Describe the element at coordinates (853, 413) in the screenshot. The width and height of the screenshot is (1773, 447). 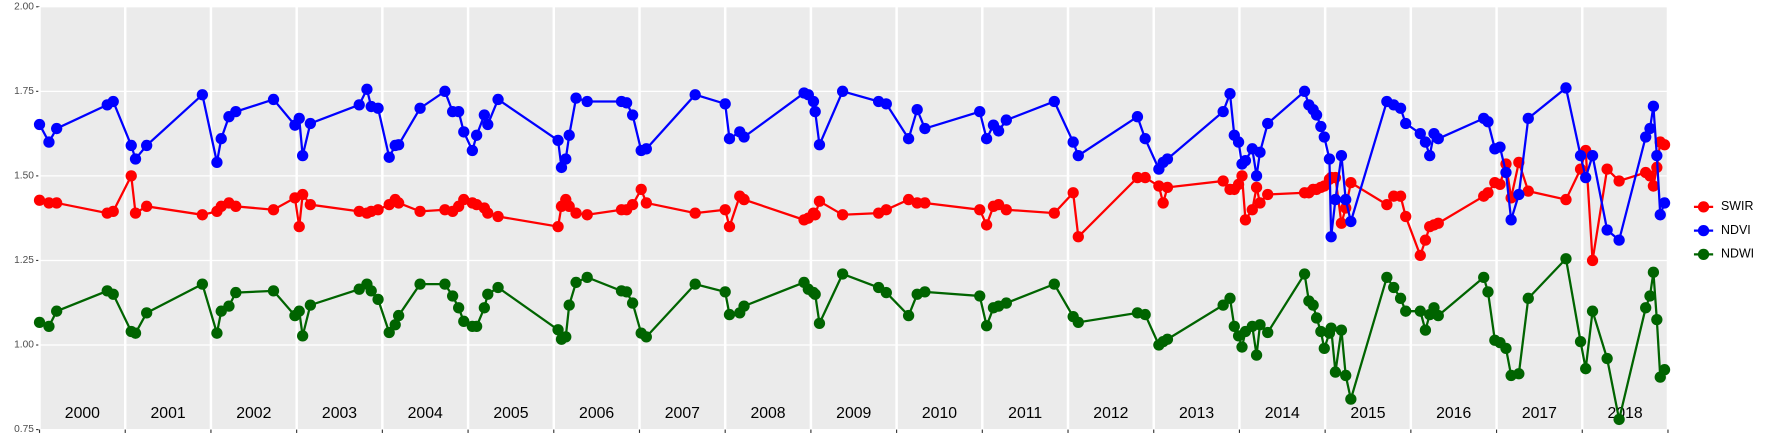
I see `year-label: 2009` at that location.